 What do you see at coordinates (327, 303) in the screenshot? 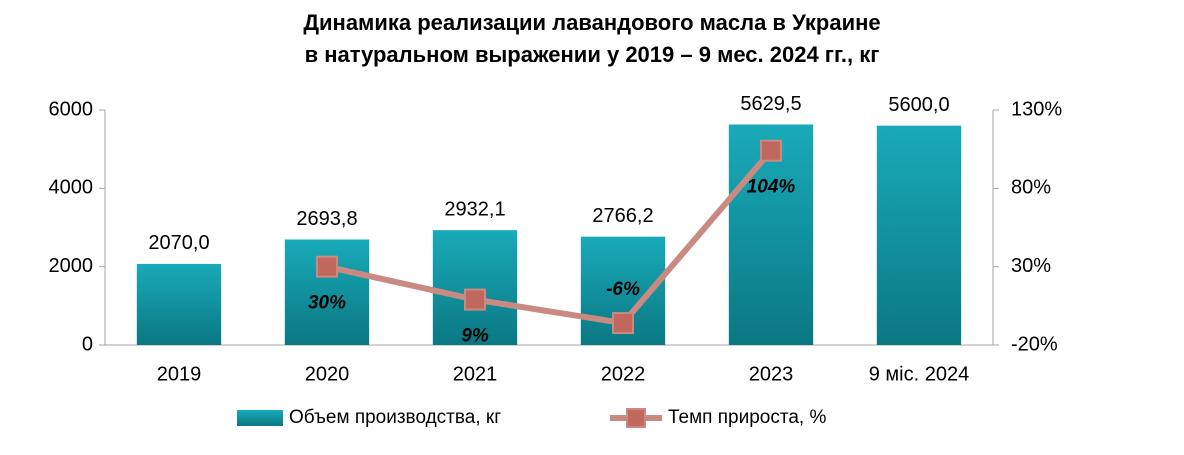
I see `data-label: 30%` at bounding box center [327, 303].